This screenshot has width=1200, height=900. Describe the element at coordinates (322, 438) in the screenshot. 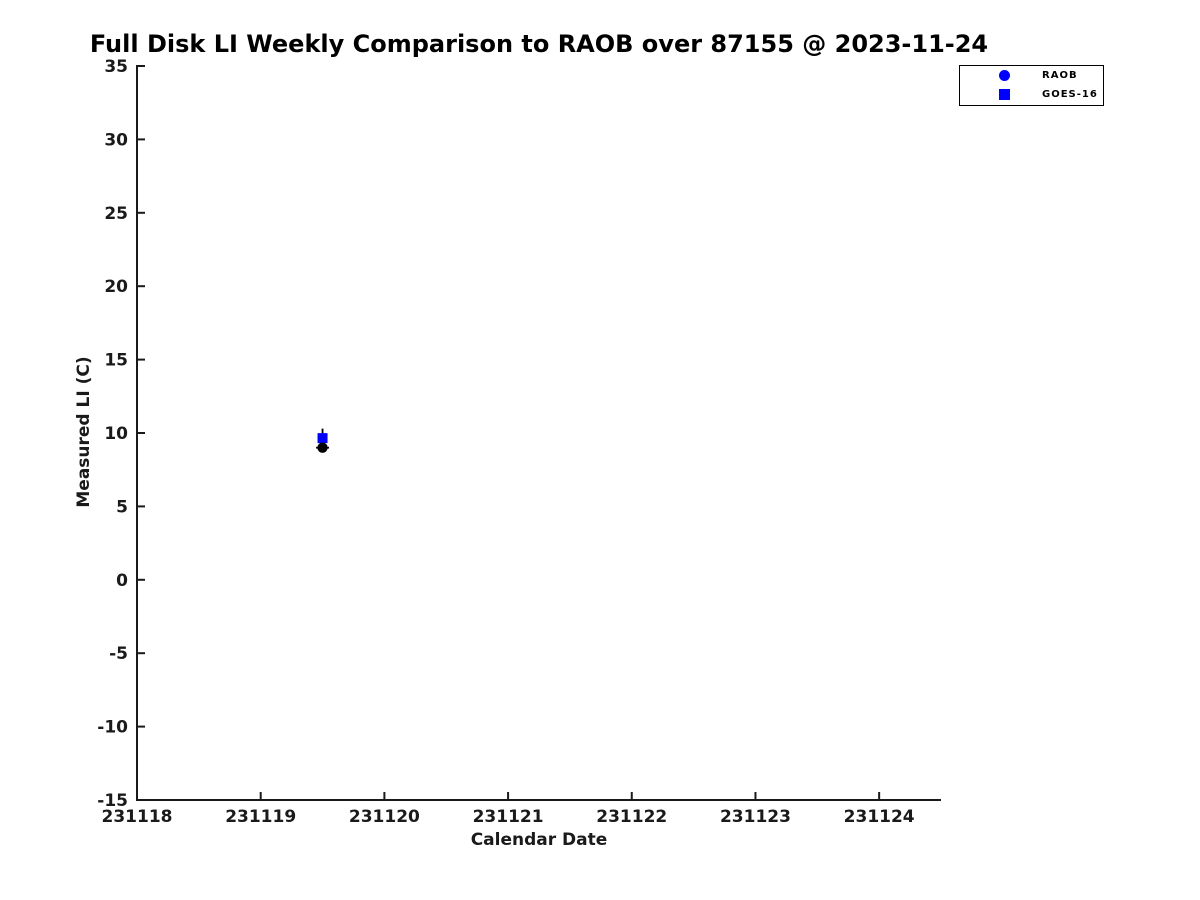

I see `goes16-data-marker` at that location.